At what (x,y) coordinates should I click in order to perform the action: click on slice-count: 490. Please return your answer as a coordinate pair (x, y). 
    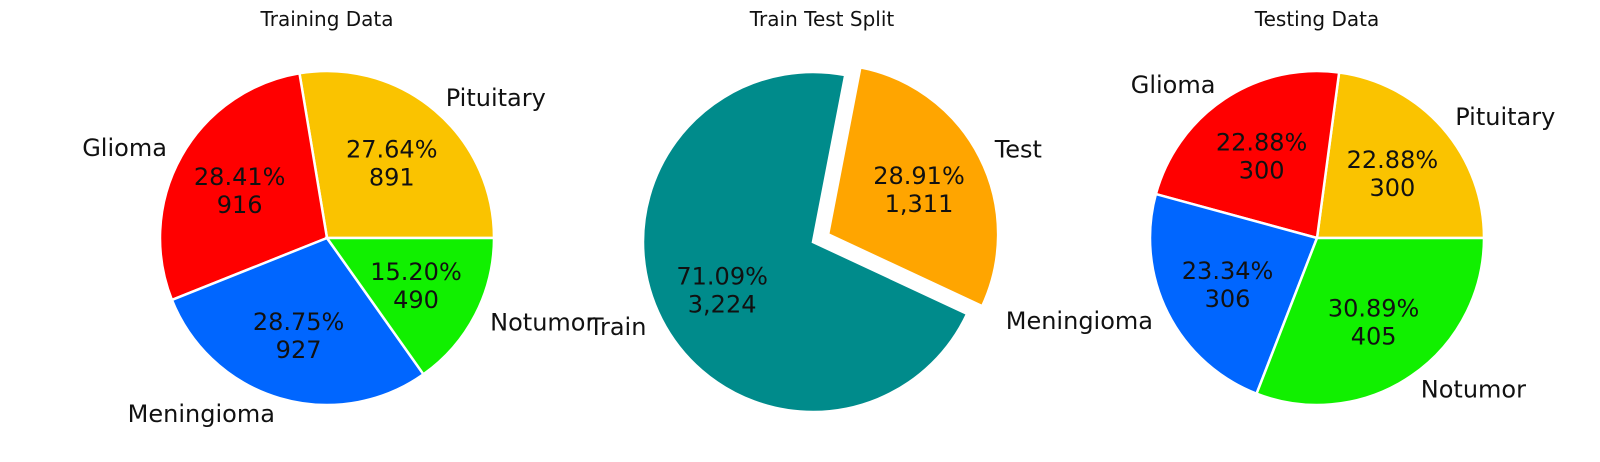
    Looking at the image, I should click on (416, 300).